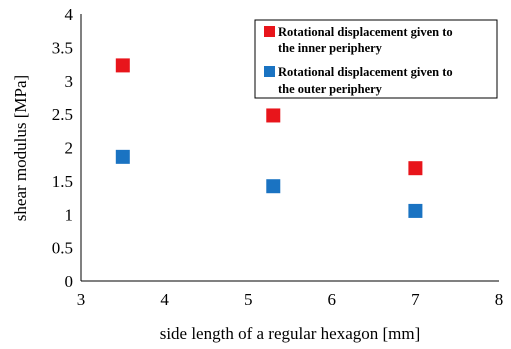  What do you see at coordinates (81, 299) in the screenshot?
I see `x-tick-label: 3` at bounding box center [81, 299].